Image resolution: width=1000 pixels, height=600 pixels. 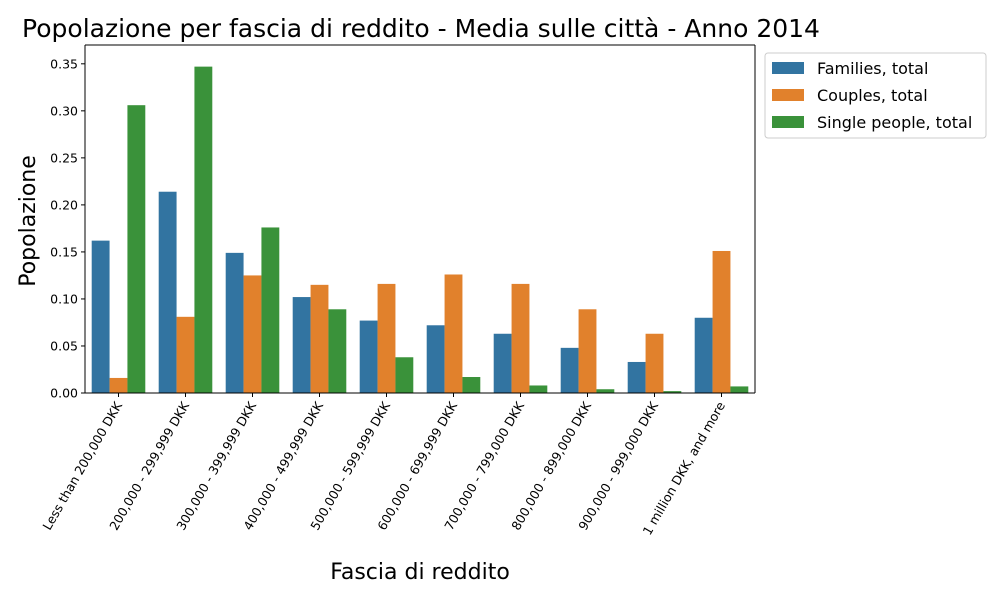 What do you see at coordinates (64, 251) in the screenshot?
I see `y-tick-label: 0.15` at bounding box center [64, 251].